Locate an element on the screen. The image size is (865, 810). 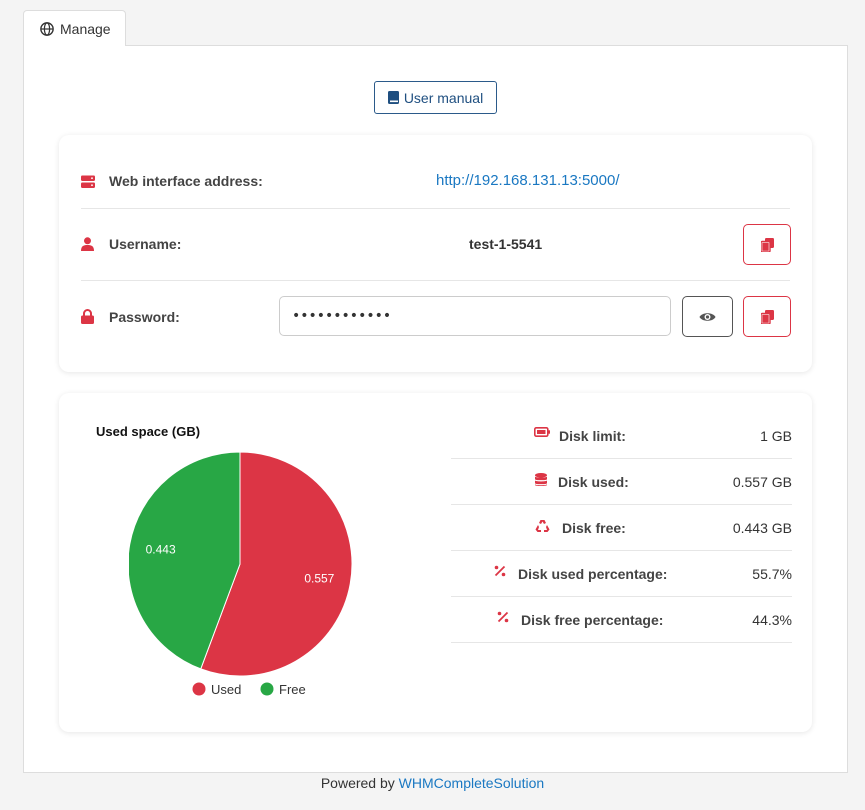
legend-label: Free is located at coordinates (292, 689).